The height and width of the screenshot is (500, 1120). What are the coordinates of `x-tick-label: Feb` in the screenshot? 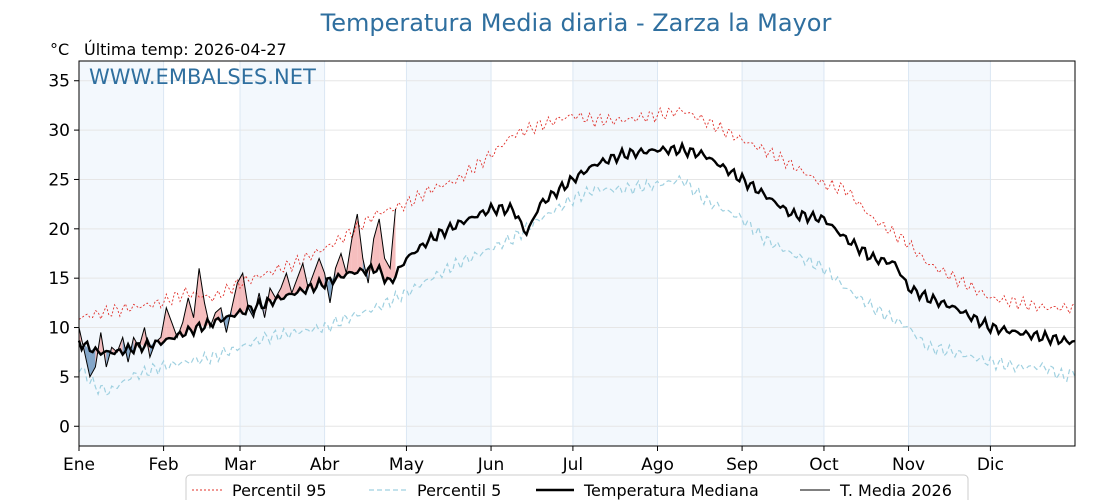 It's located at (164, 465).